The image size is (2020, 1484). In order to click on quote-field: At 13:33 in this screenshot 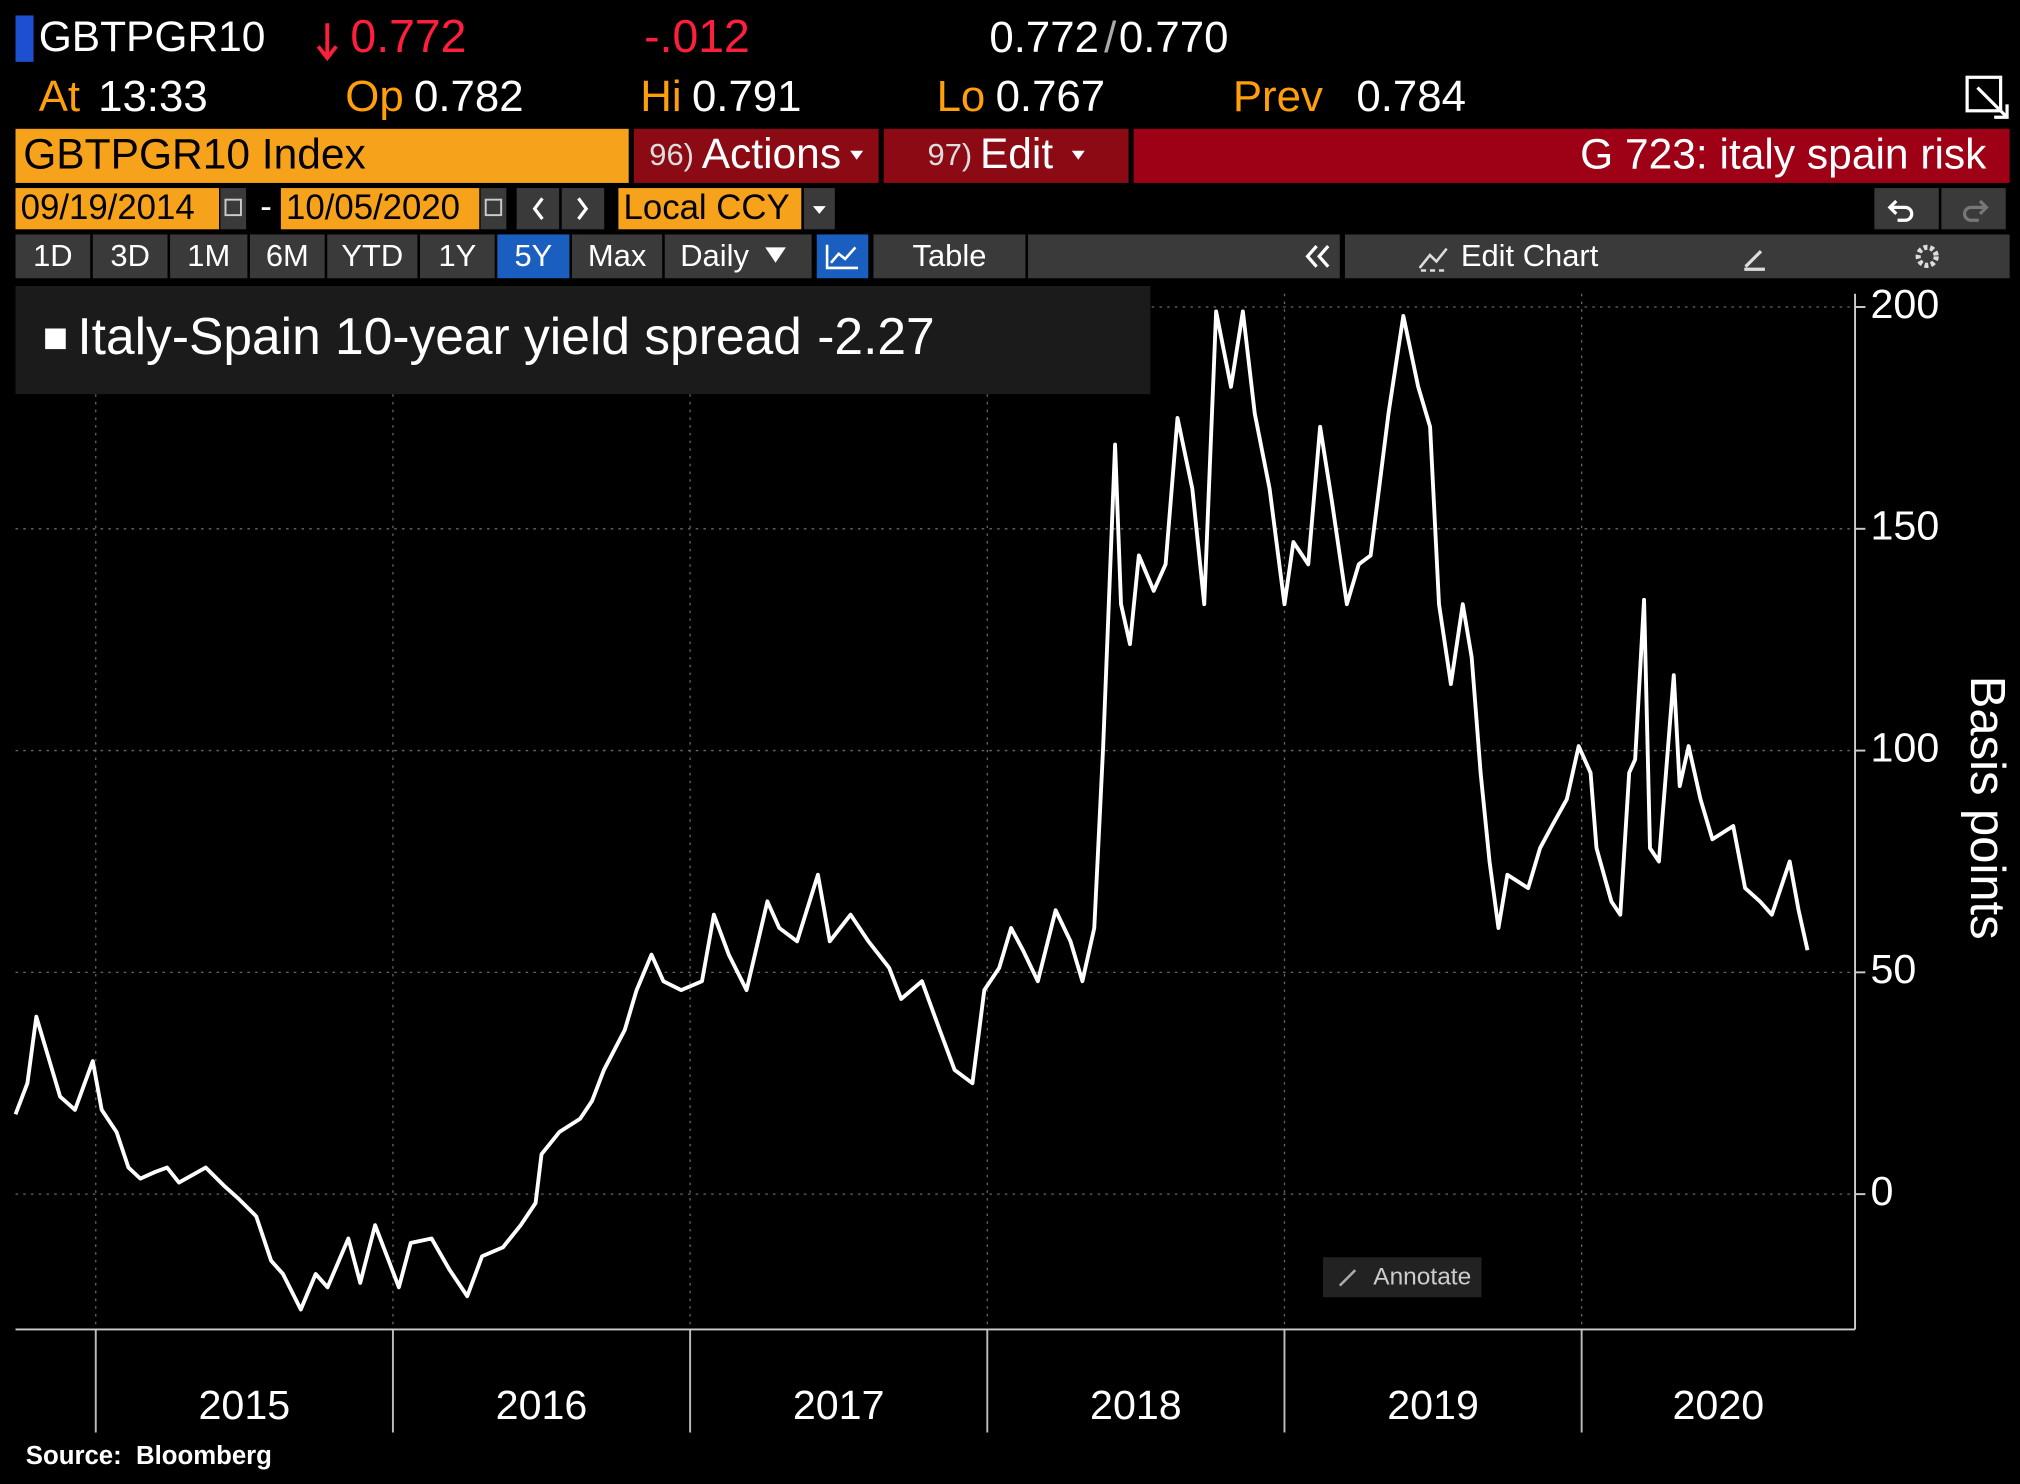, I will do `click(123, 96)`.